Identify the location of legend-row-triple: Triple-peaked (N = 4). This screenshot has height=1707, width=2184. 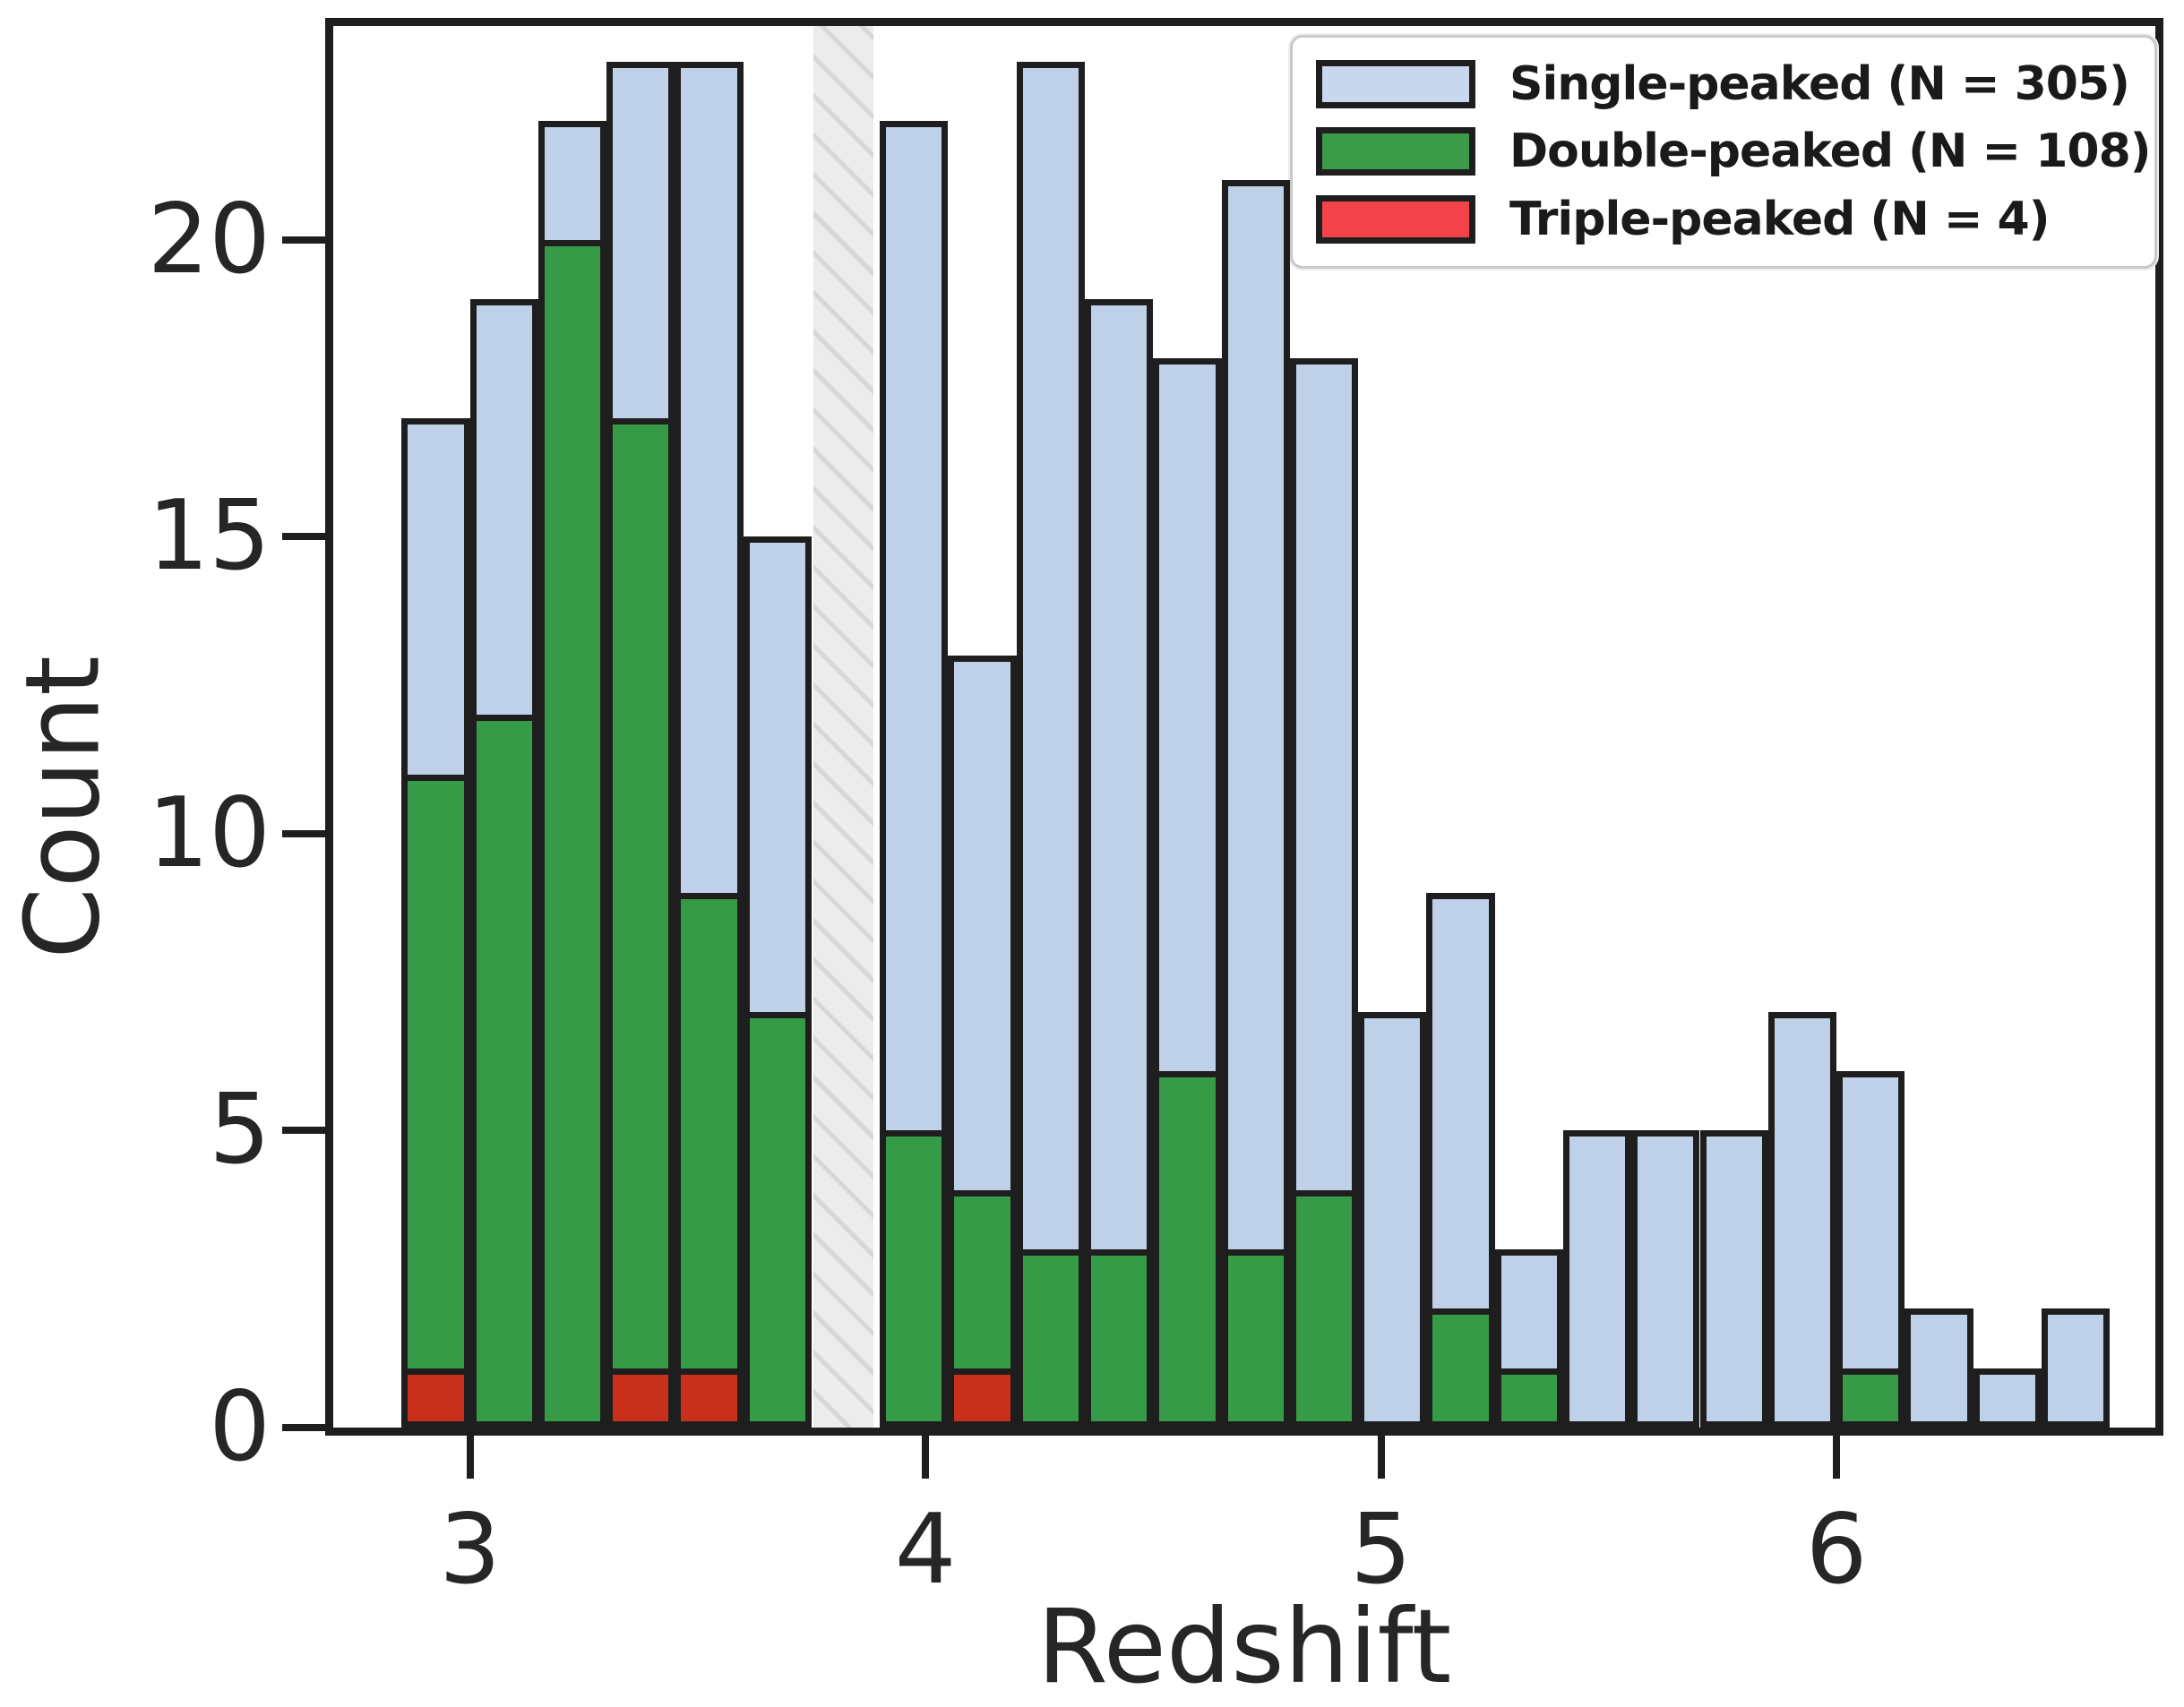
(1724, 219).